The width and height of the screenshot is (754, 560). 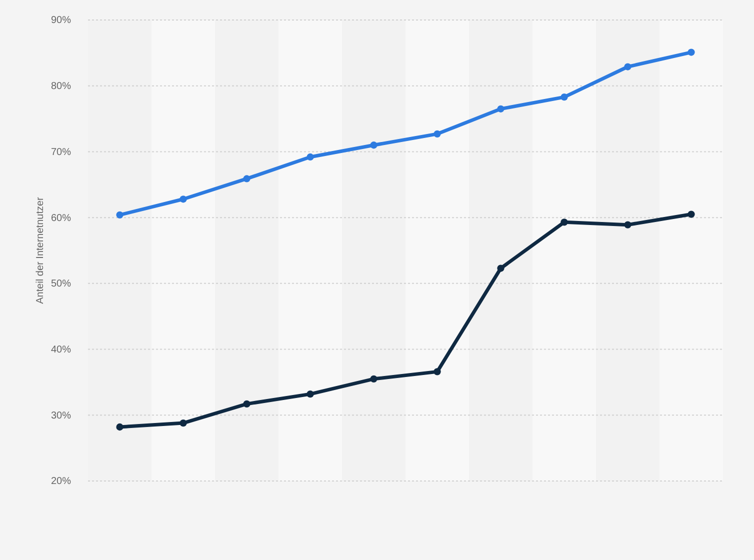 What do you see at coordinates (61, 416) in the screenshot?
I see `y-tick-label: 30%` at bounding box center [61, 416].